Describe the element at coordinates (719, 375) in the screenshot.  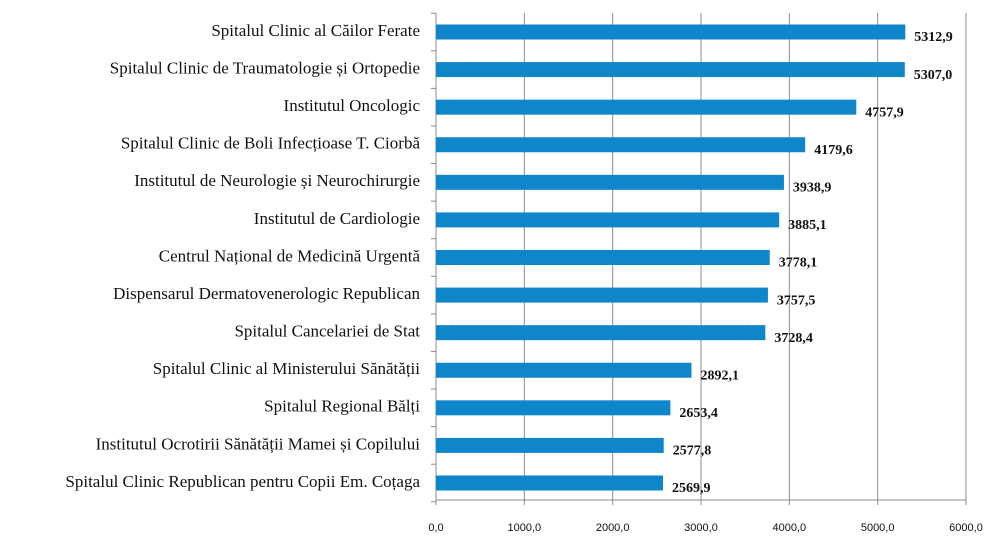
I see `value-label: 2892,1` at that location.